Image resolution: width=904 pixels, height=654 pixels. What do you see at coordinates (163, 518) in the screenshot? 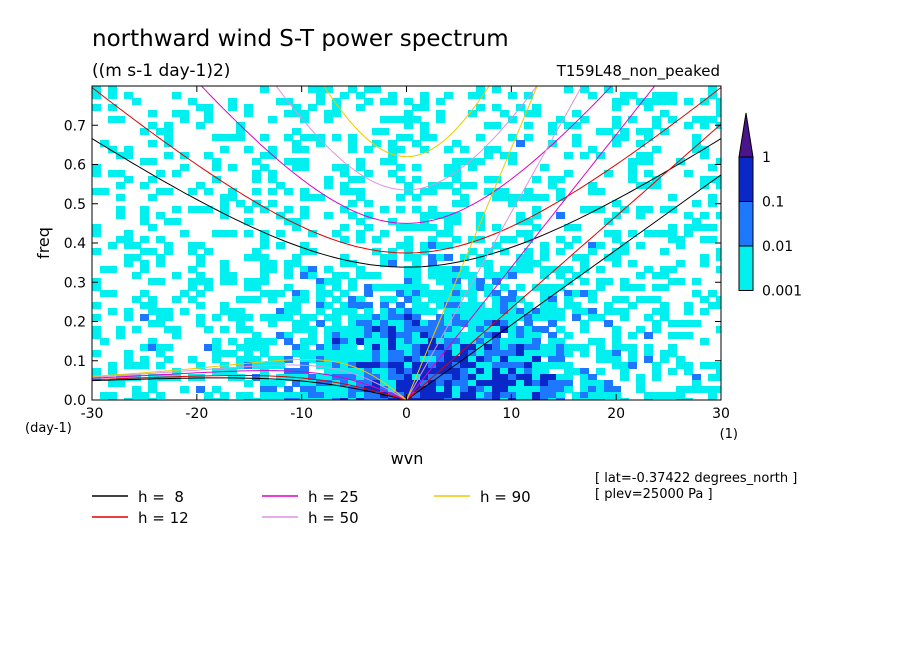
I see `legend-label: h = 12` at bounding box center [163, 518].